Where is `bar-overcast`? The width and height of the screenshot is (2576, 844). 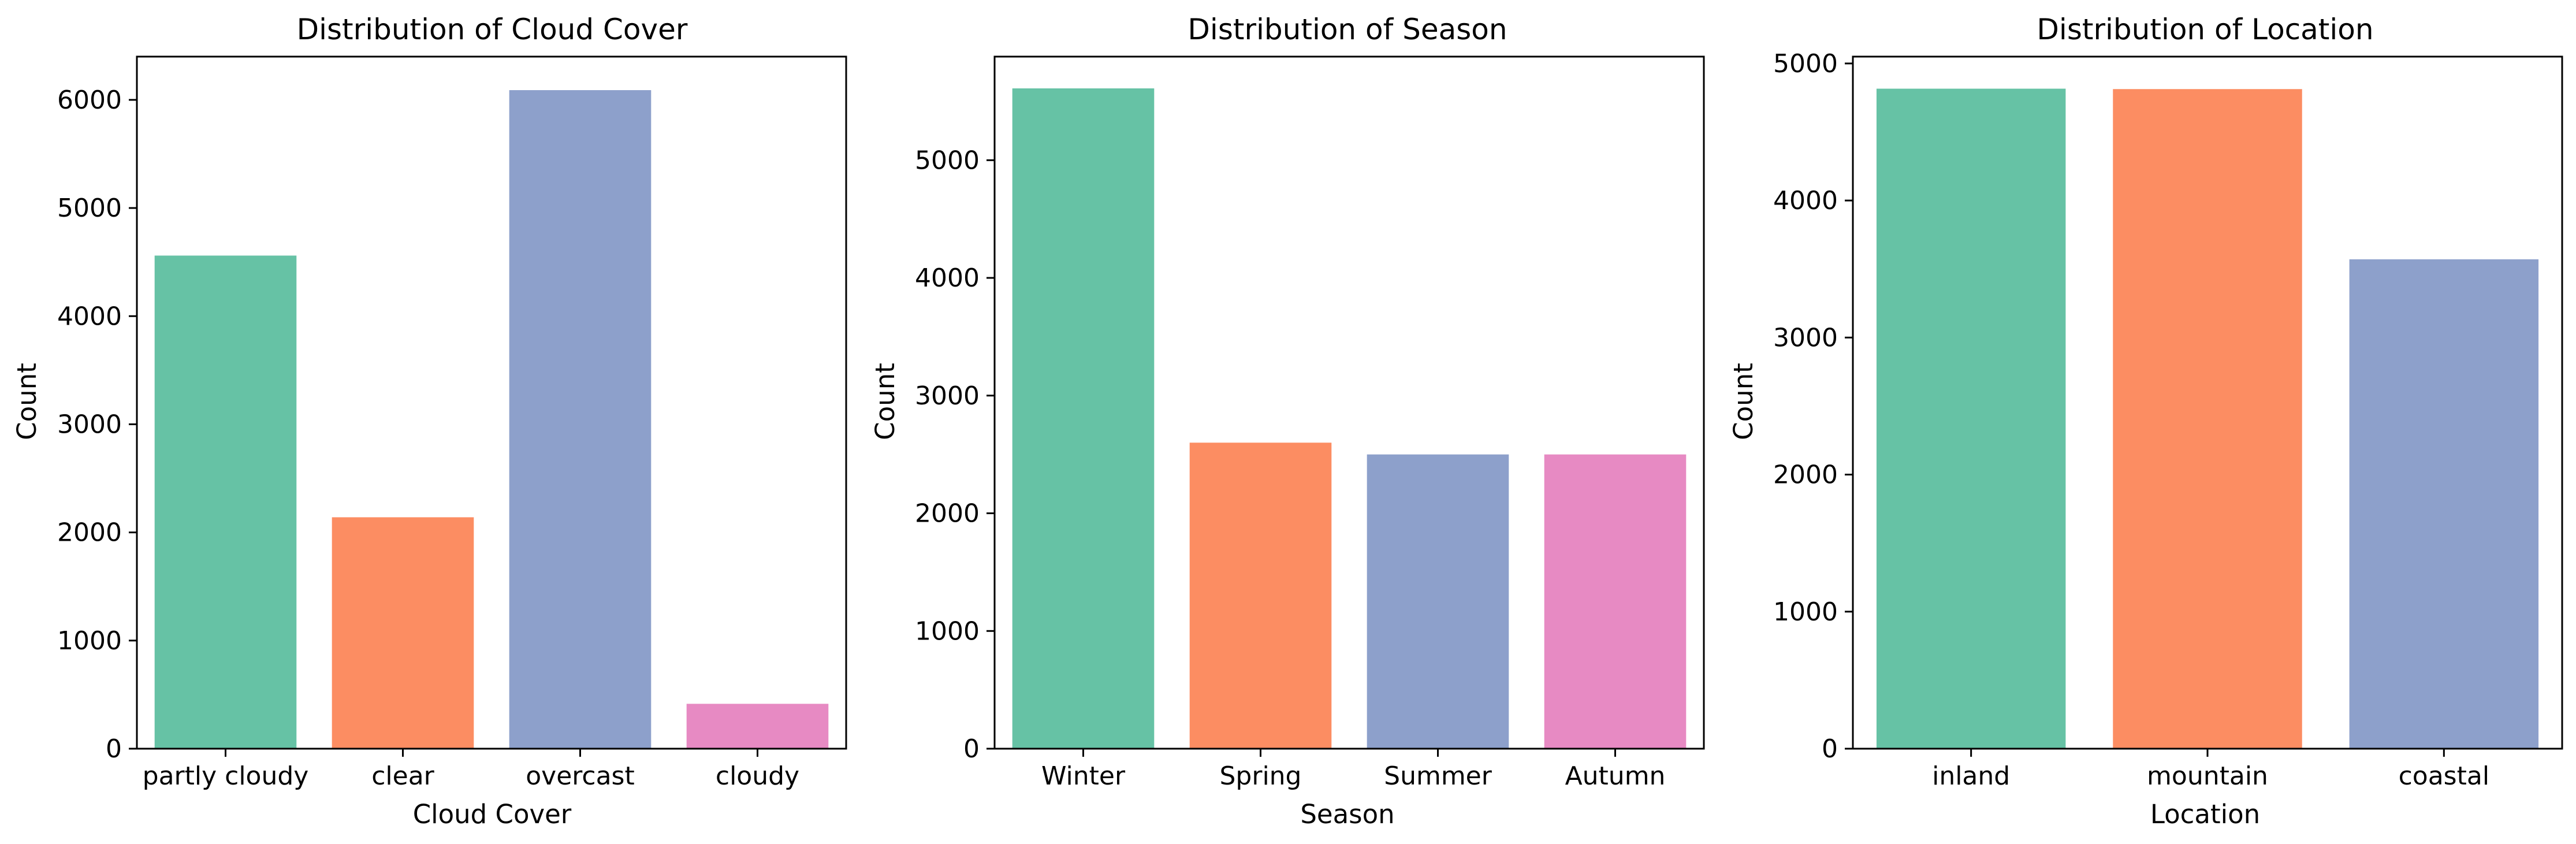 bar-overcast is located at coordinates (580, 419).